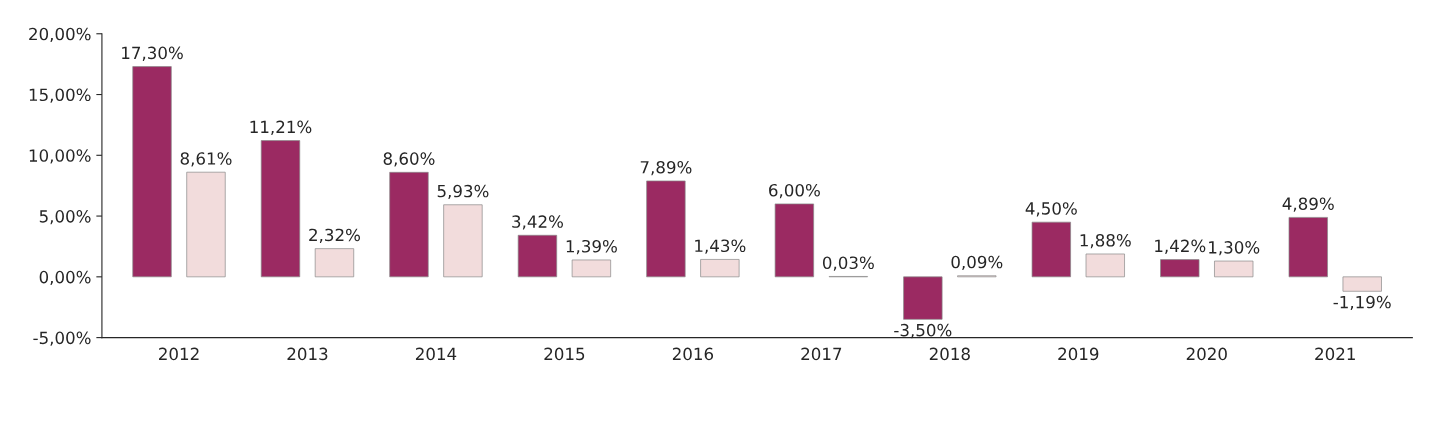 The width and height of the screenshot is (1456, 422). What do you see at coordinates (65, 217) in the screenshot?
I see `y-tick-label: 5,00%` at bounding box center [65, 217].